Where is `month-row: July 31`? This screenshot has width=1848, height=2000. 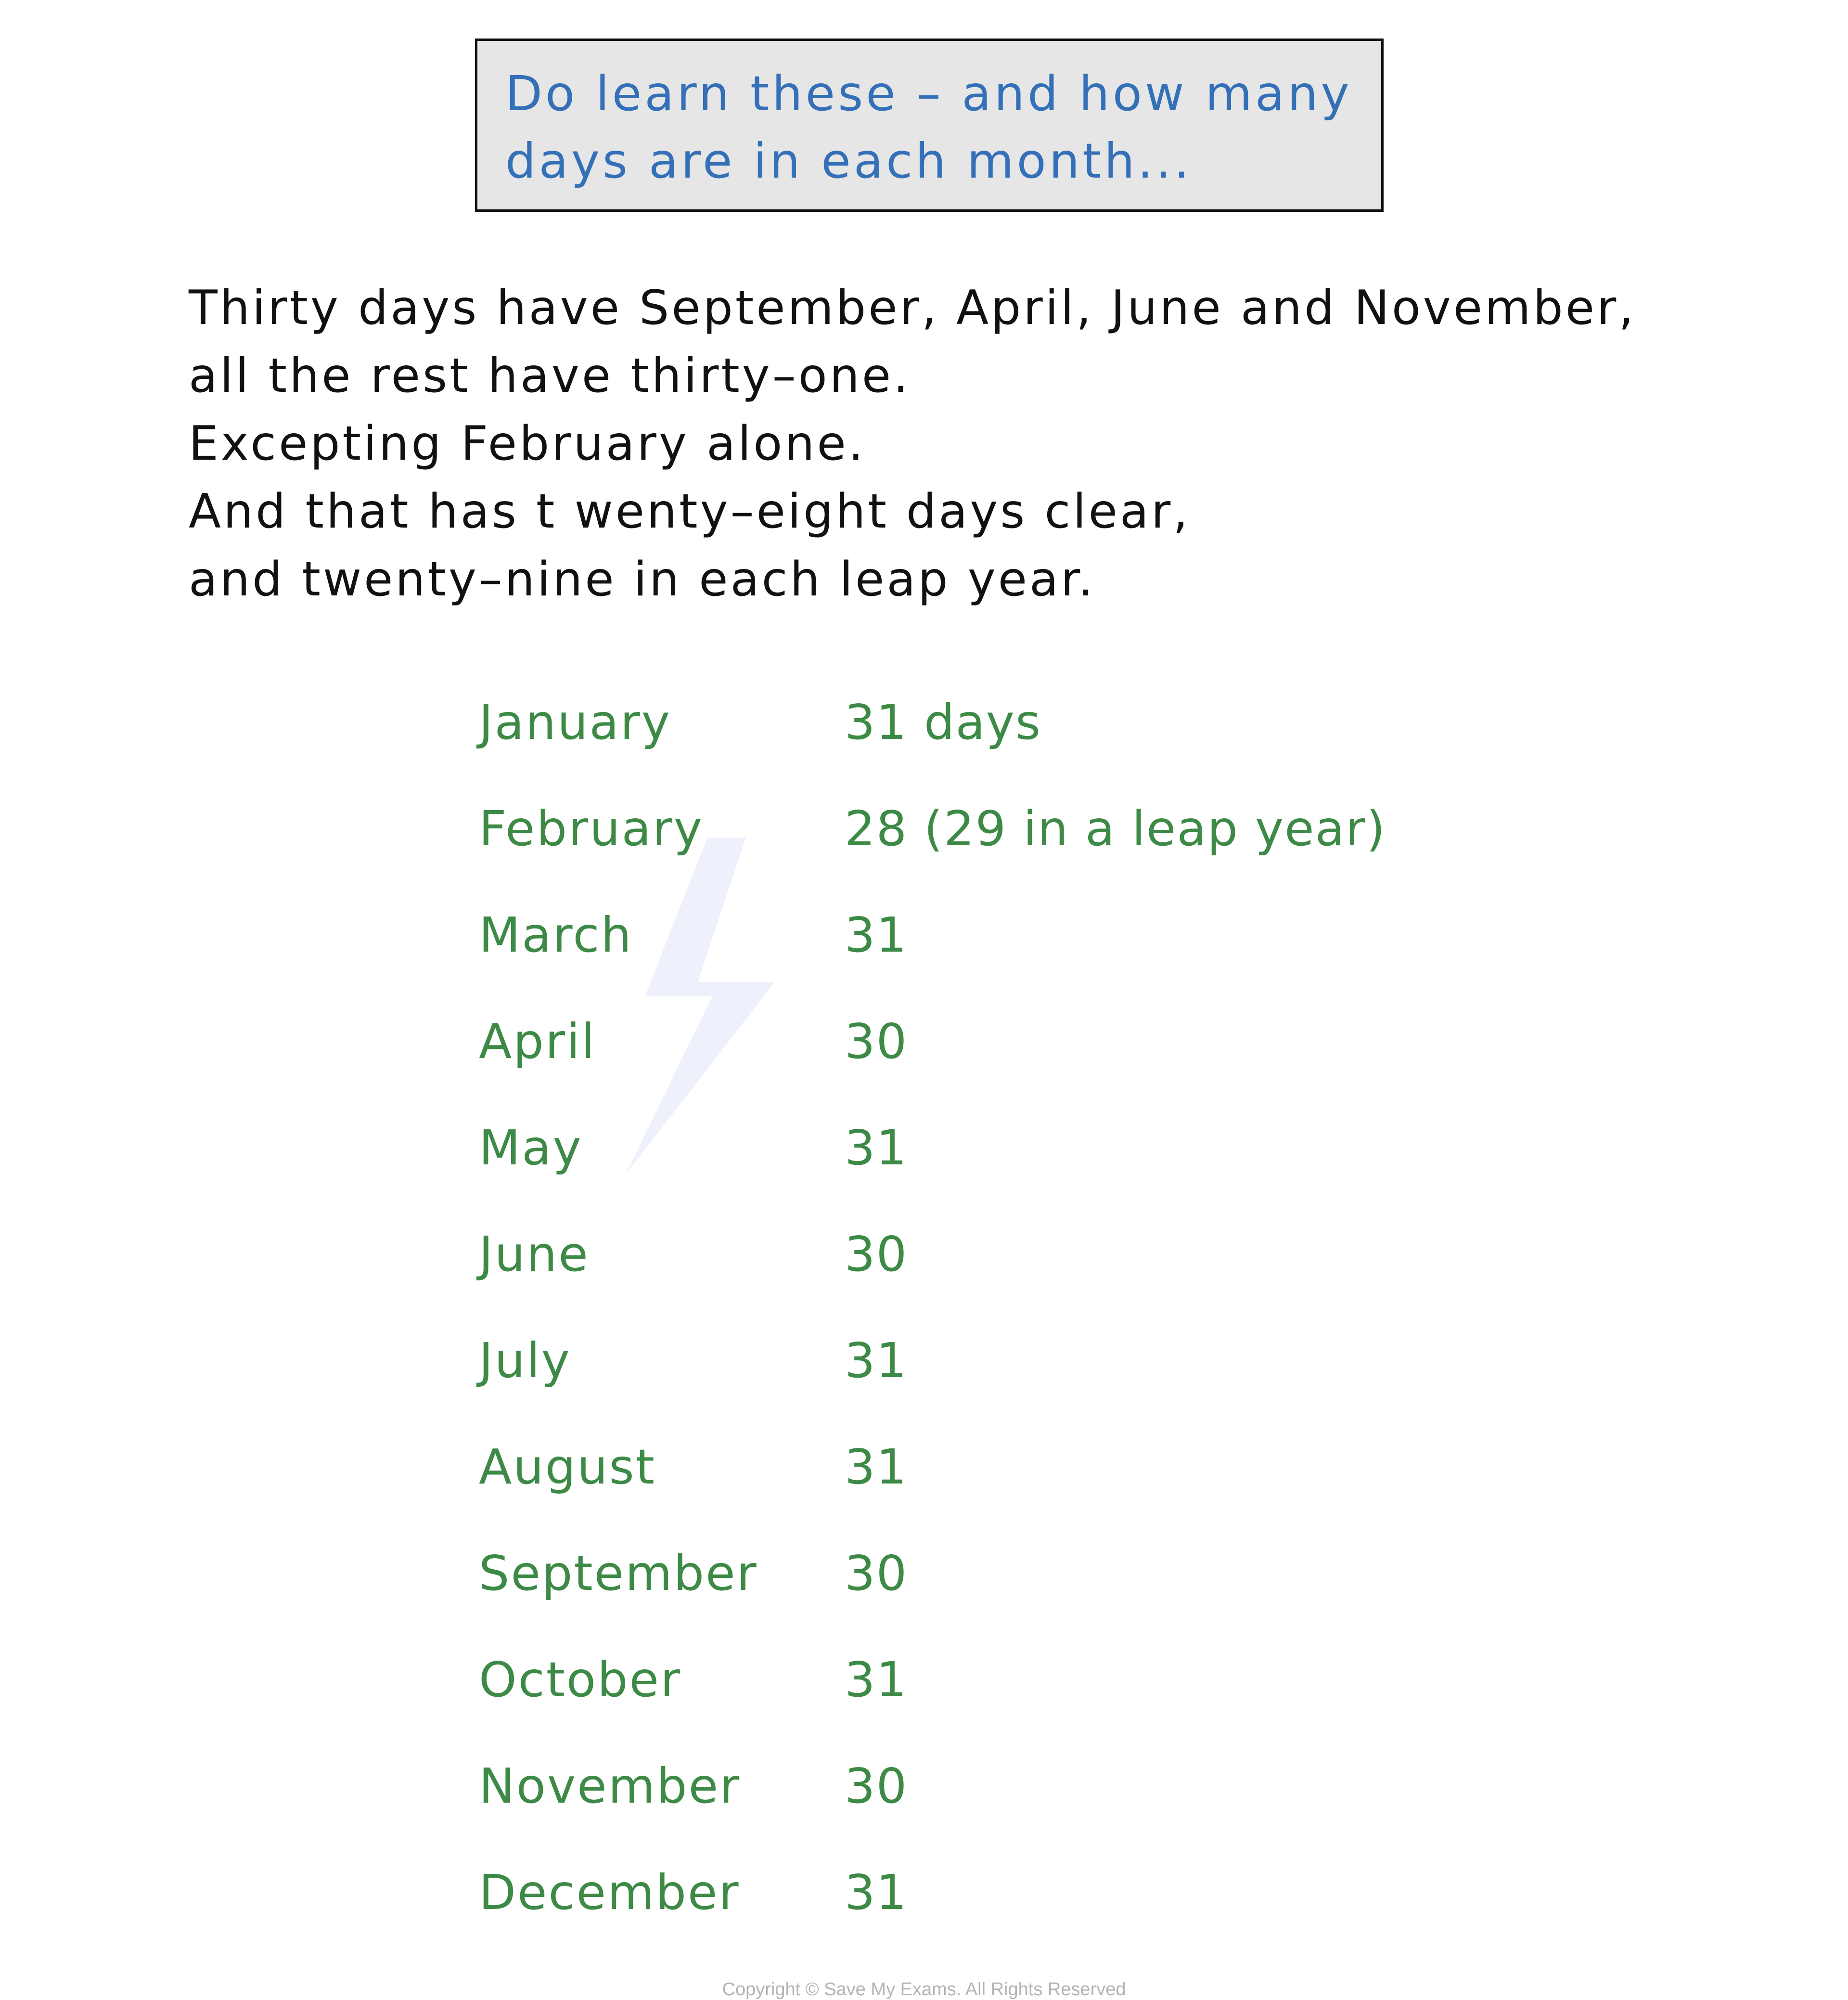
month-row: July 31 is located at coordinates (1008, 1360).